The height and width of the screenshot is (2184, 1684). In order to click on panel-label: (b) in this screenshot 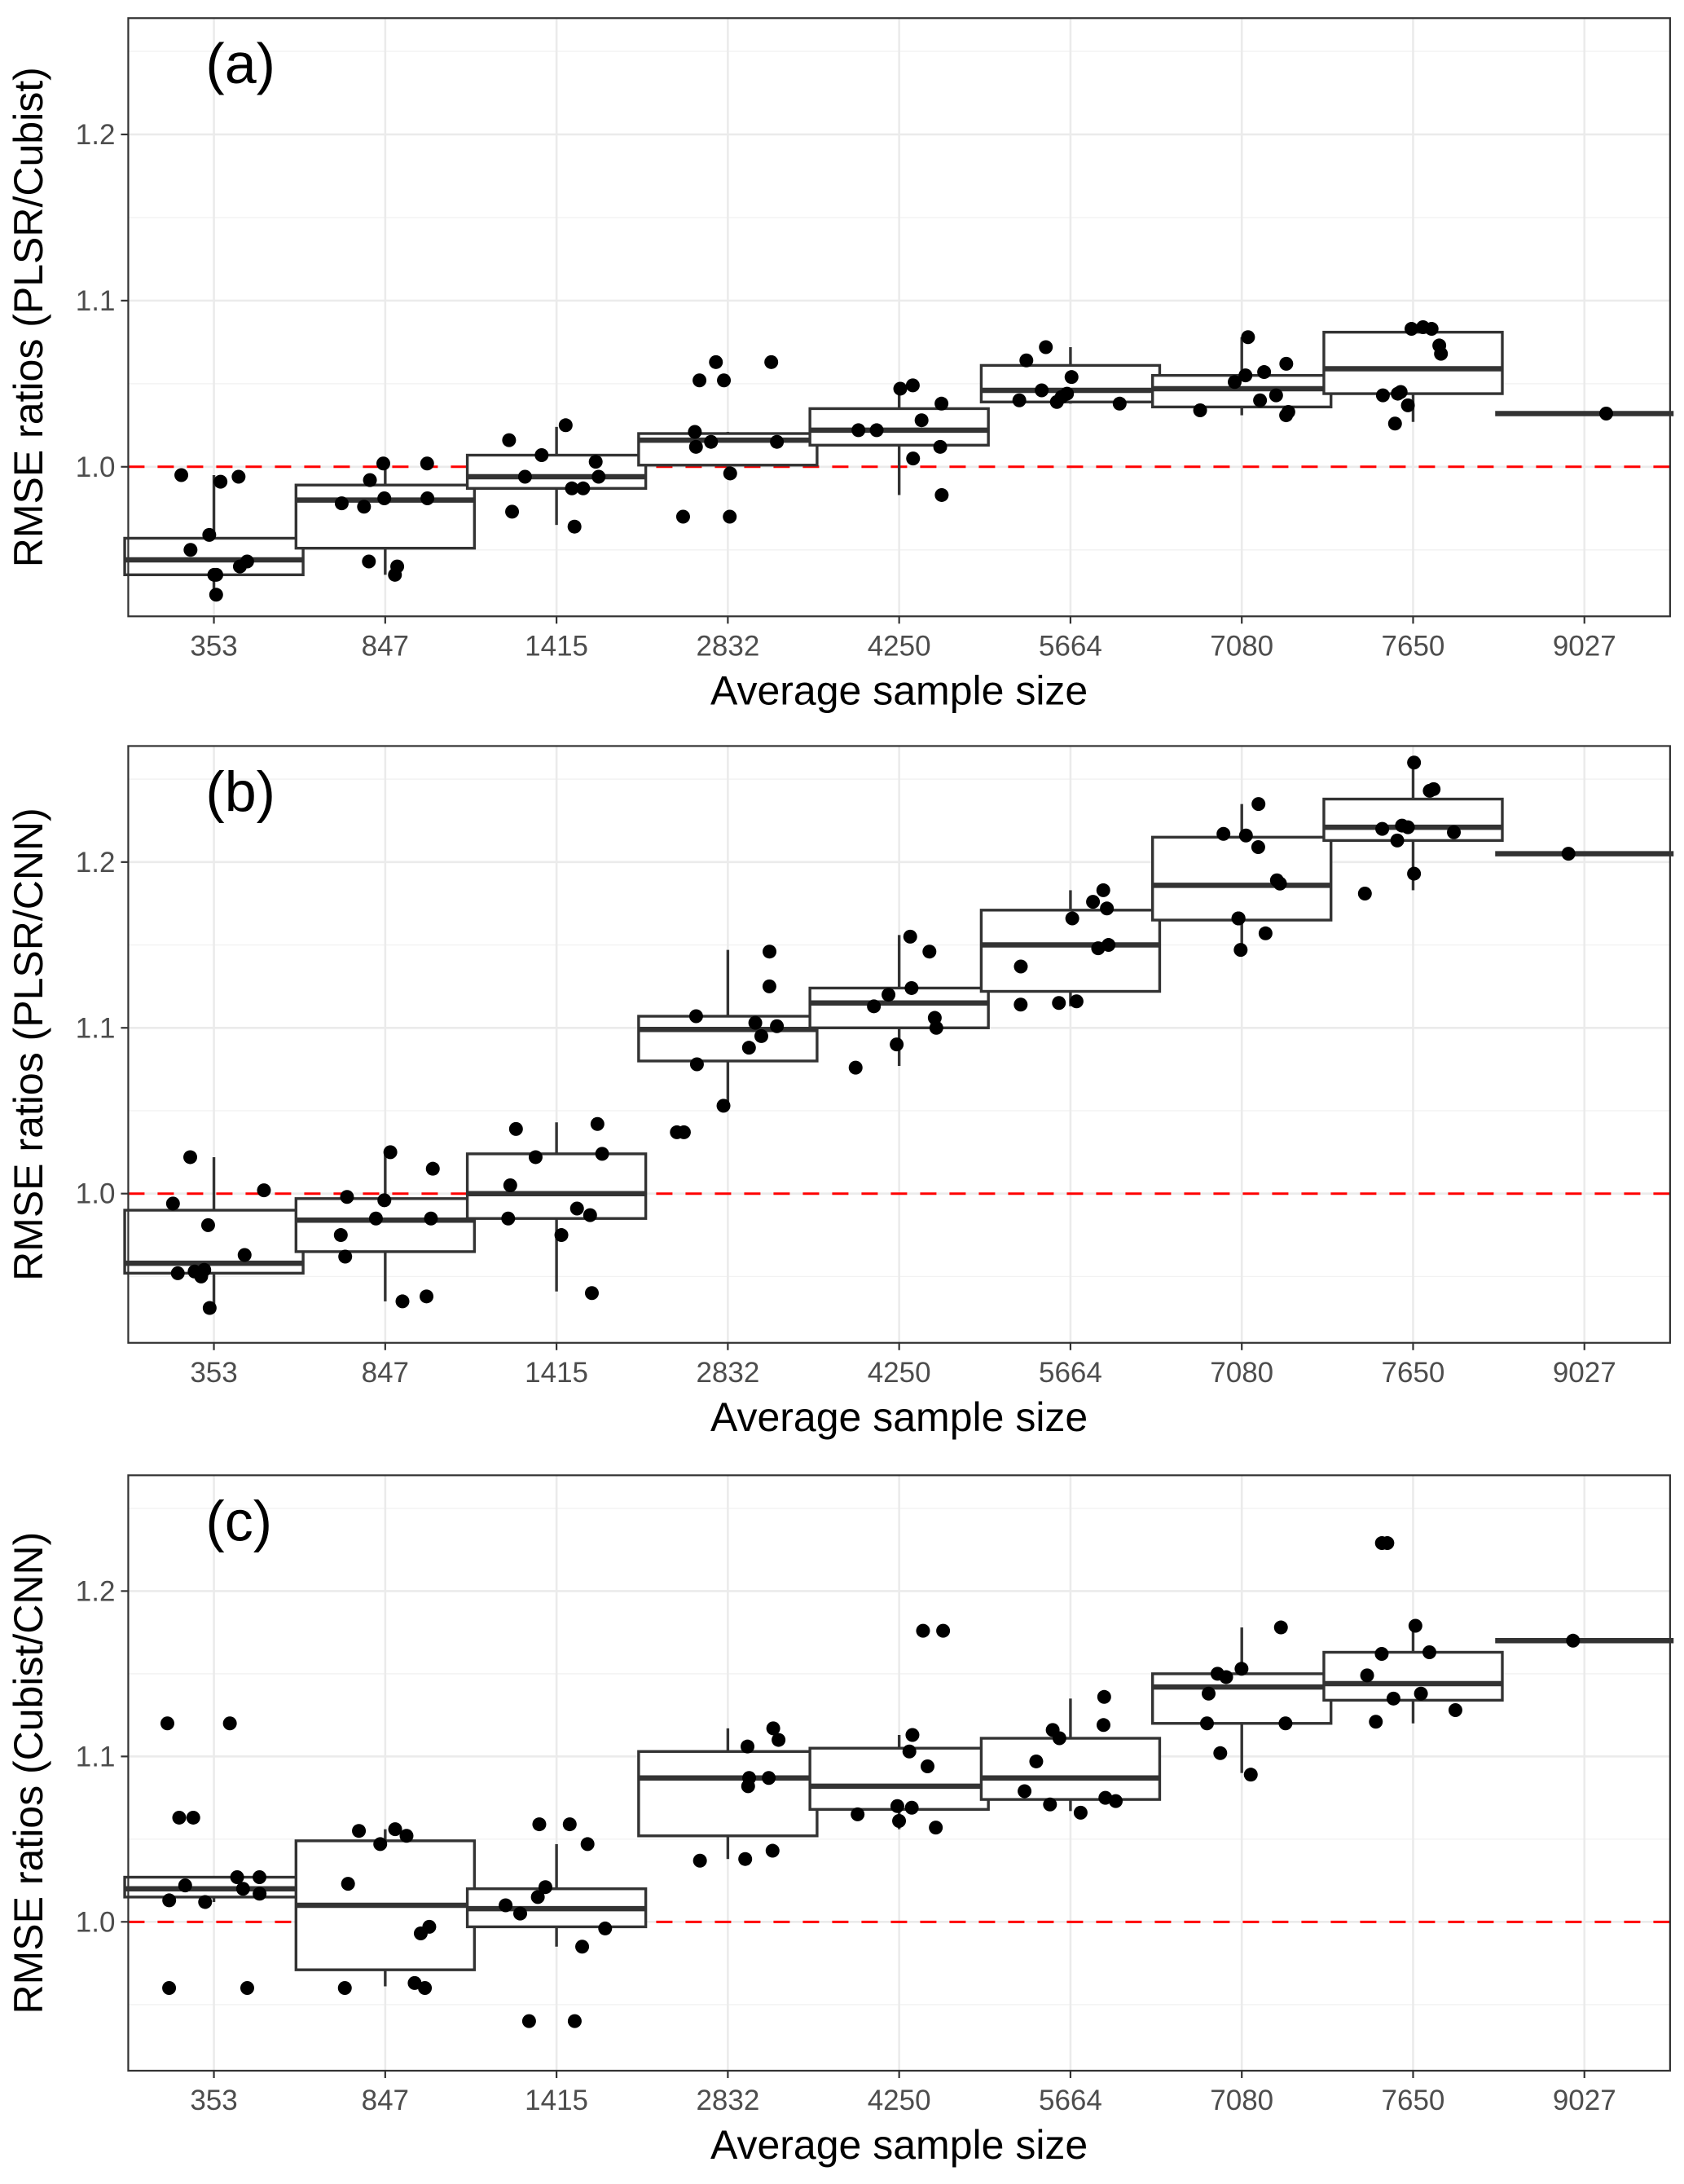, I will do `click(240, 791)`.